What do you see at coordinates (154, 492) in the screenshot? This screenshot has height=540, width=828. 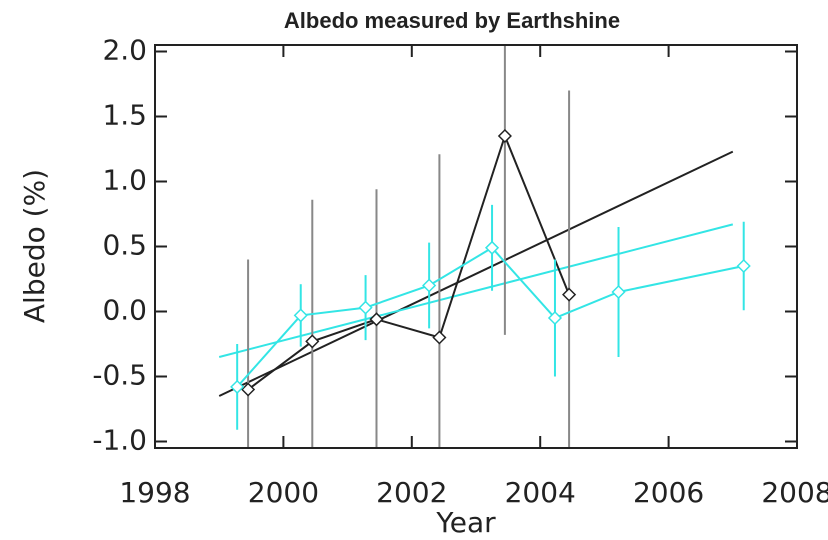 I see `x-tick-label: 1998` at bounding box center [154, 492].